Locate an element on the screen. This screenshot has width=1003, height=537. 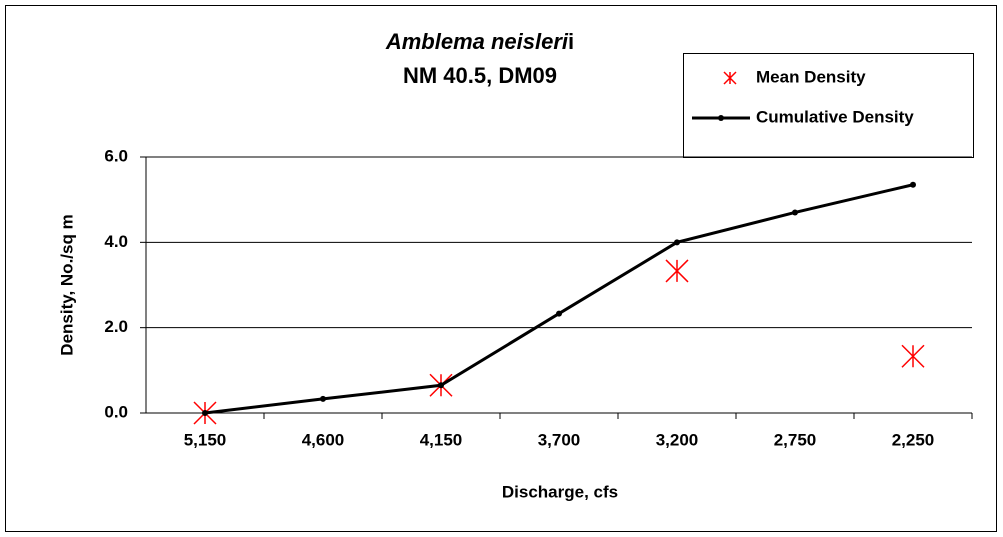
x-tick-label: 4,150 is located at coordinates (441, 439).